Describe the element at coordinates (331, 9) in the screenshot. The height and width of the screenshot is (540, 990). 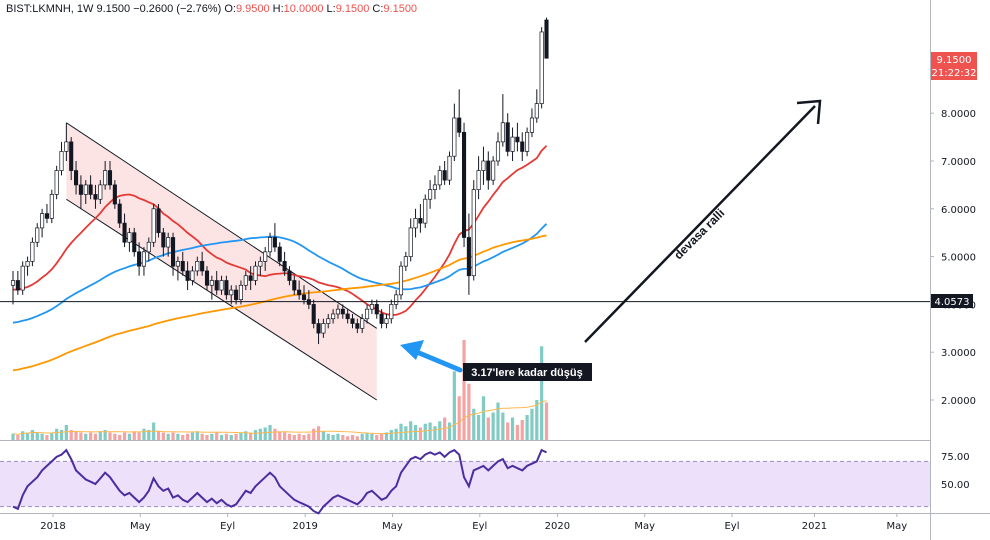
I see `low-key: L:` at that location.